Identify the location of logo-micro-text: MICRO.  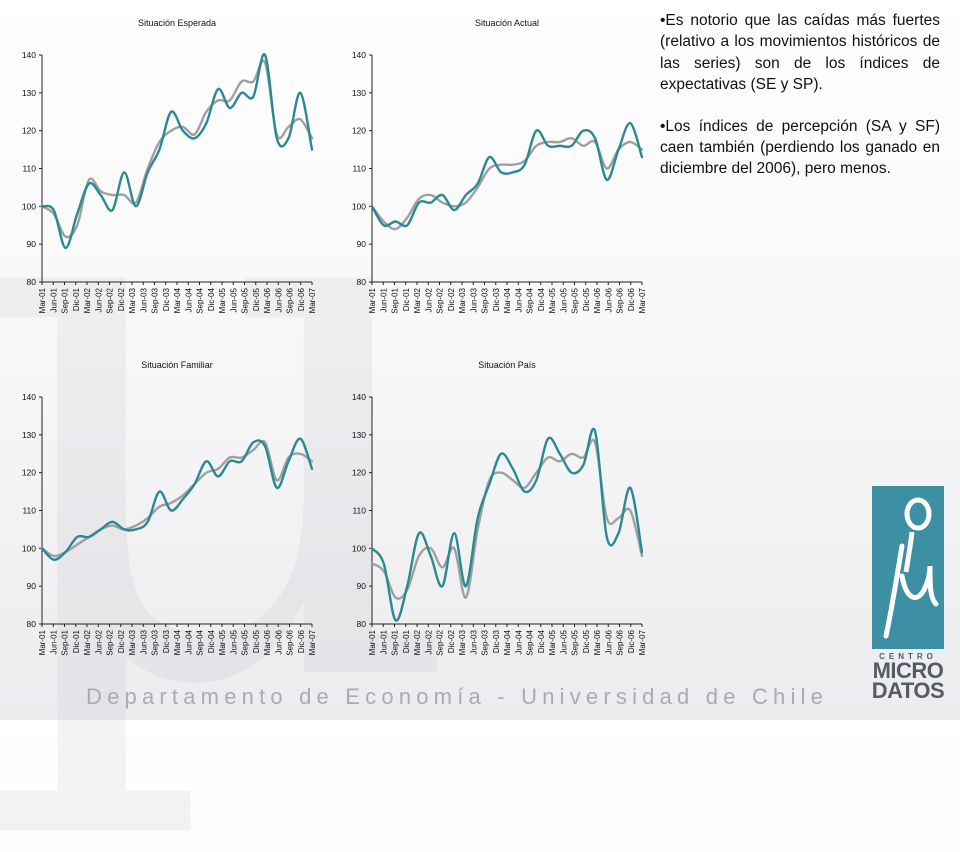
(908, 670).